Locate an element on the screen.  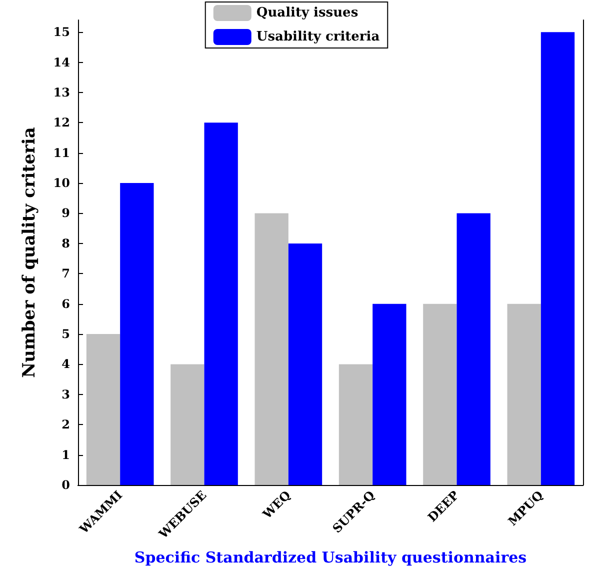
y-tick-label: 0 is located at coordinates (66, 485).